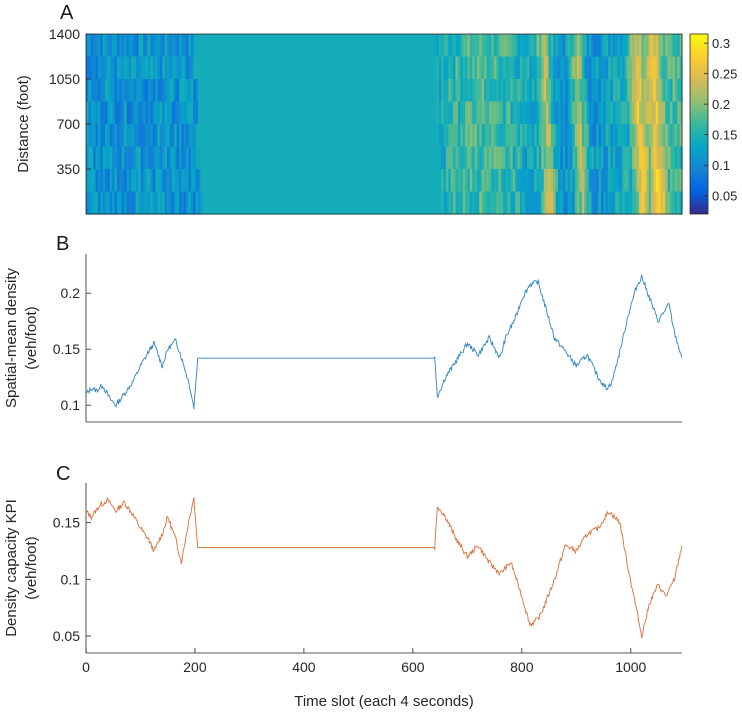 The image size is (742, 721). Describe the element at coordinates (11, 337) in the screenshot. I see `panel-b-ylabel-line1: Spatial-mean density` at that location.